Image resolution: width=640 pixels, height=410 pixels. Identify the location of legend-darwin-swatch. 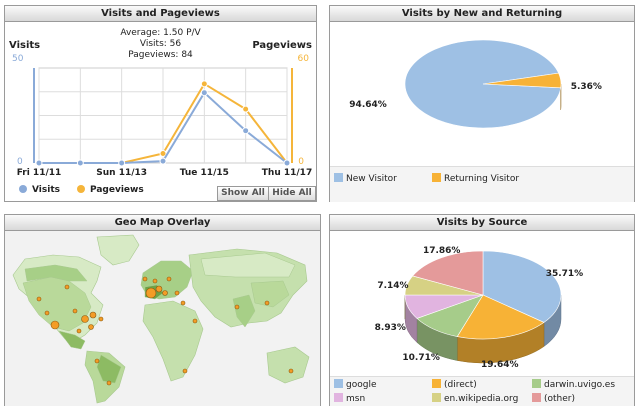
(536, 383).